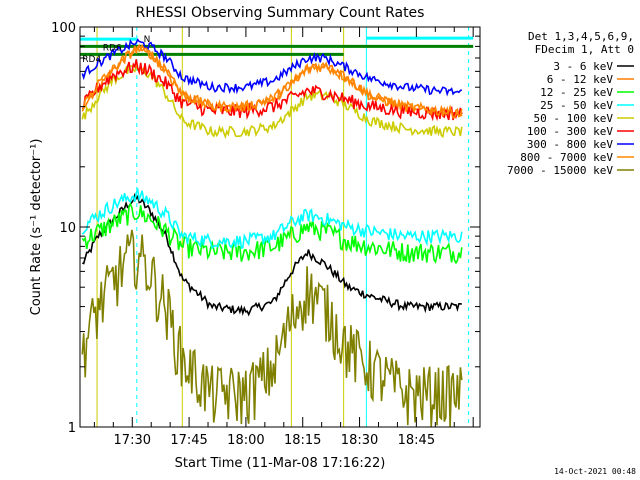  What do you see at coordinates (566, 157) in the screenshot?
I see `legend-label-7: 800 - 7000 keV` at bounding box center [566, 157].